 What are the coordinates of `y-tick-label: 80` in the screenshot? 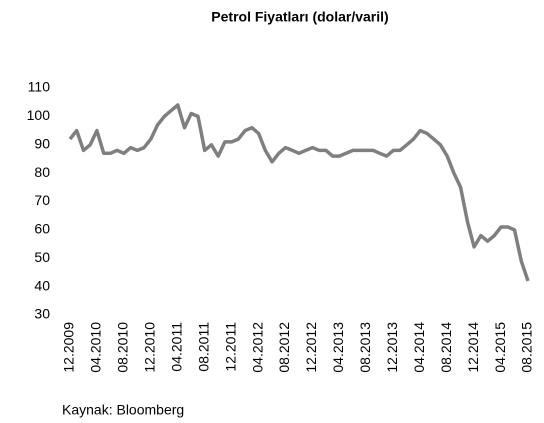 It's located at (42, 172).